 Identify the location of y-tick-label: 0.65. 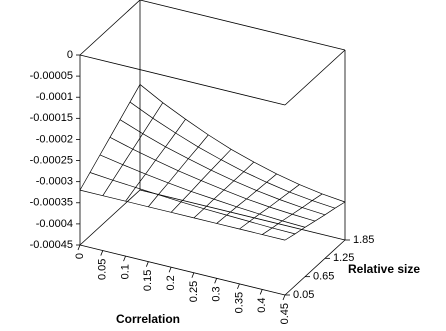
(323, 277).